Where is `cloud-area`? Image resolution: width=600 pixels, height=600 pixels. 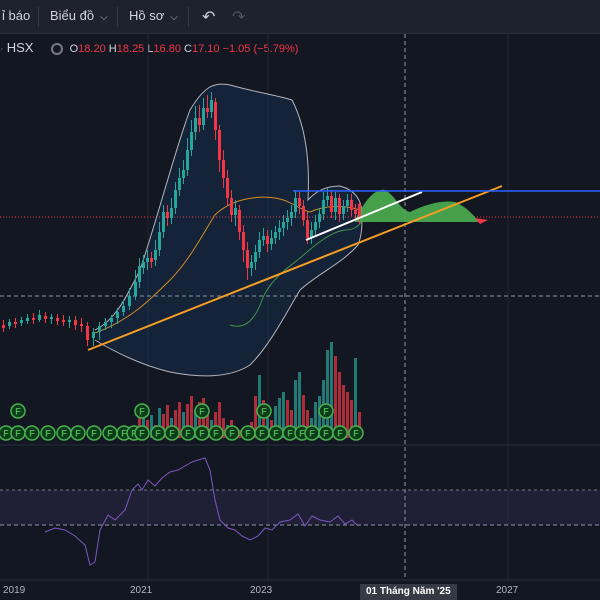 cloud-area is located at coordinates (417, 205).